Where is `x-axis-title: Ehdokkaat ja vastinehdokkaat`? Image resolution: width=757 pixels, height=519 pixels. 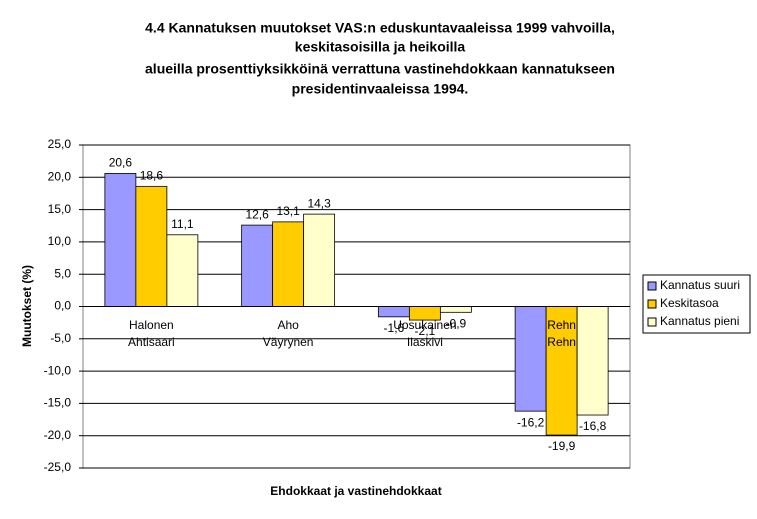 x-axis-title: Ehdokkaat ja vastinehdokkaat is located at coordinates (355, 491).